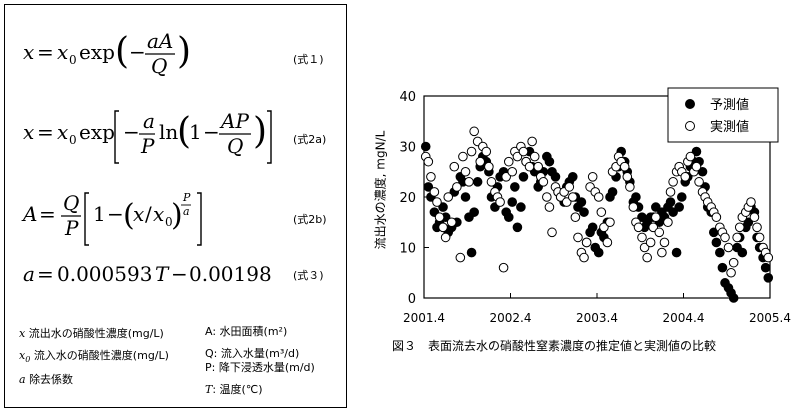 The image size is (804, 417). I want to click on svg-text: P, so click(186, 197).